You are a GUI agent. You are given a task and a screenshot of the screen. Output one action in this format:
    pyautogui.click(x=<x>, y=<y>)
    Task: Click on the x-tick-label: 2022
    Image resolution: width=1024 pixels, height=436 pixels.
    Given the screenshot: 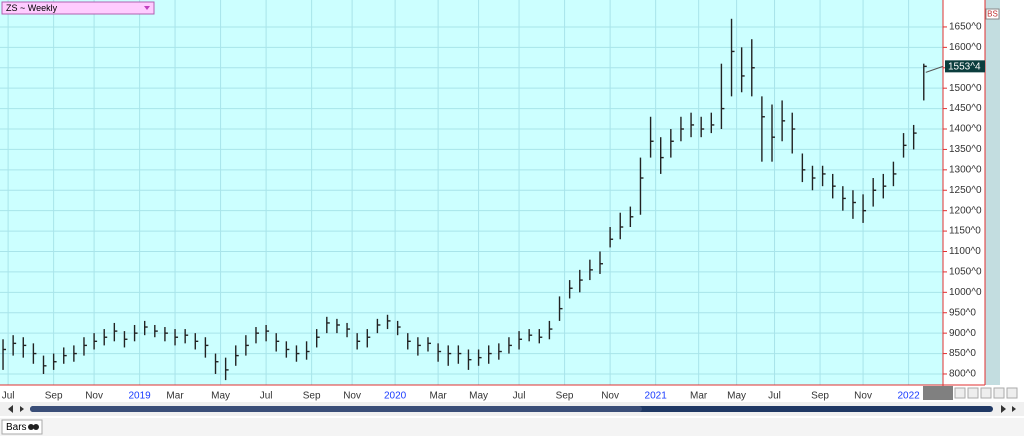 What is the action you would take?
    pyautogui.click(x=908, y=396)
    